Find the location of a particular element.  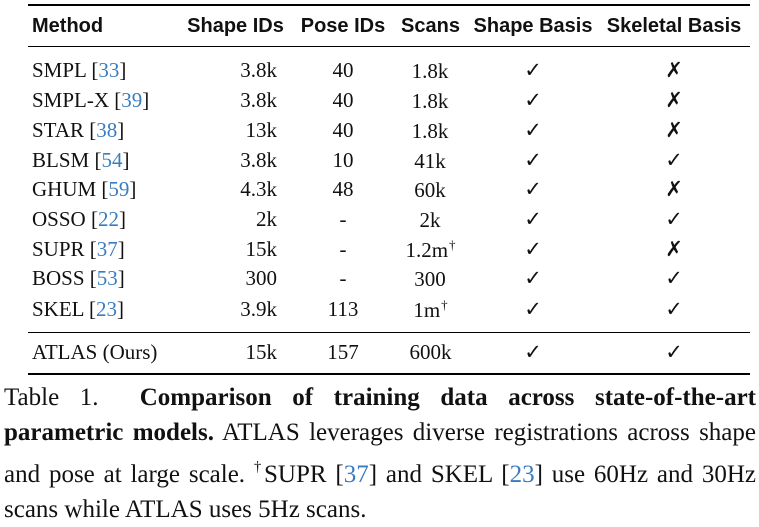

citation-link: 22 is located at coordinates (108, 219).